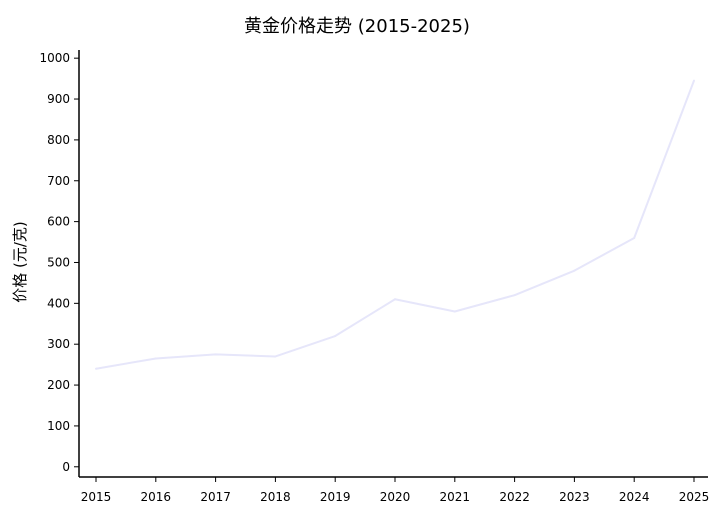 The height and width of the screenshot is (516, 717). I want to click on y-axis-ticks: 0 100 200 300 400 500 600 700 800 900 1000, so click(59, 262).